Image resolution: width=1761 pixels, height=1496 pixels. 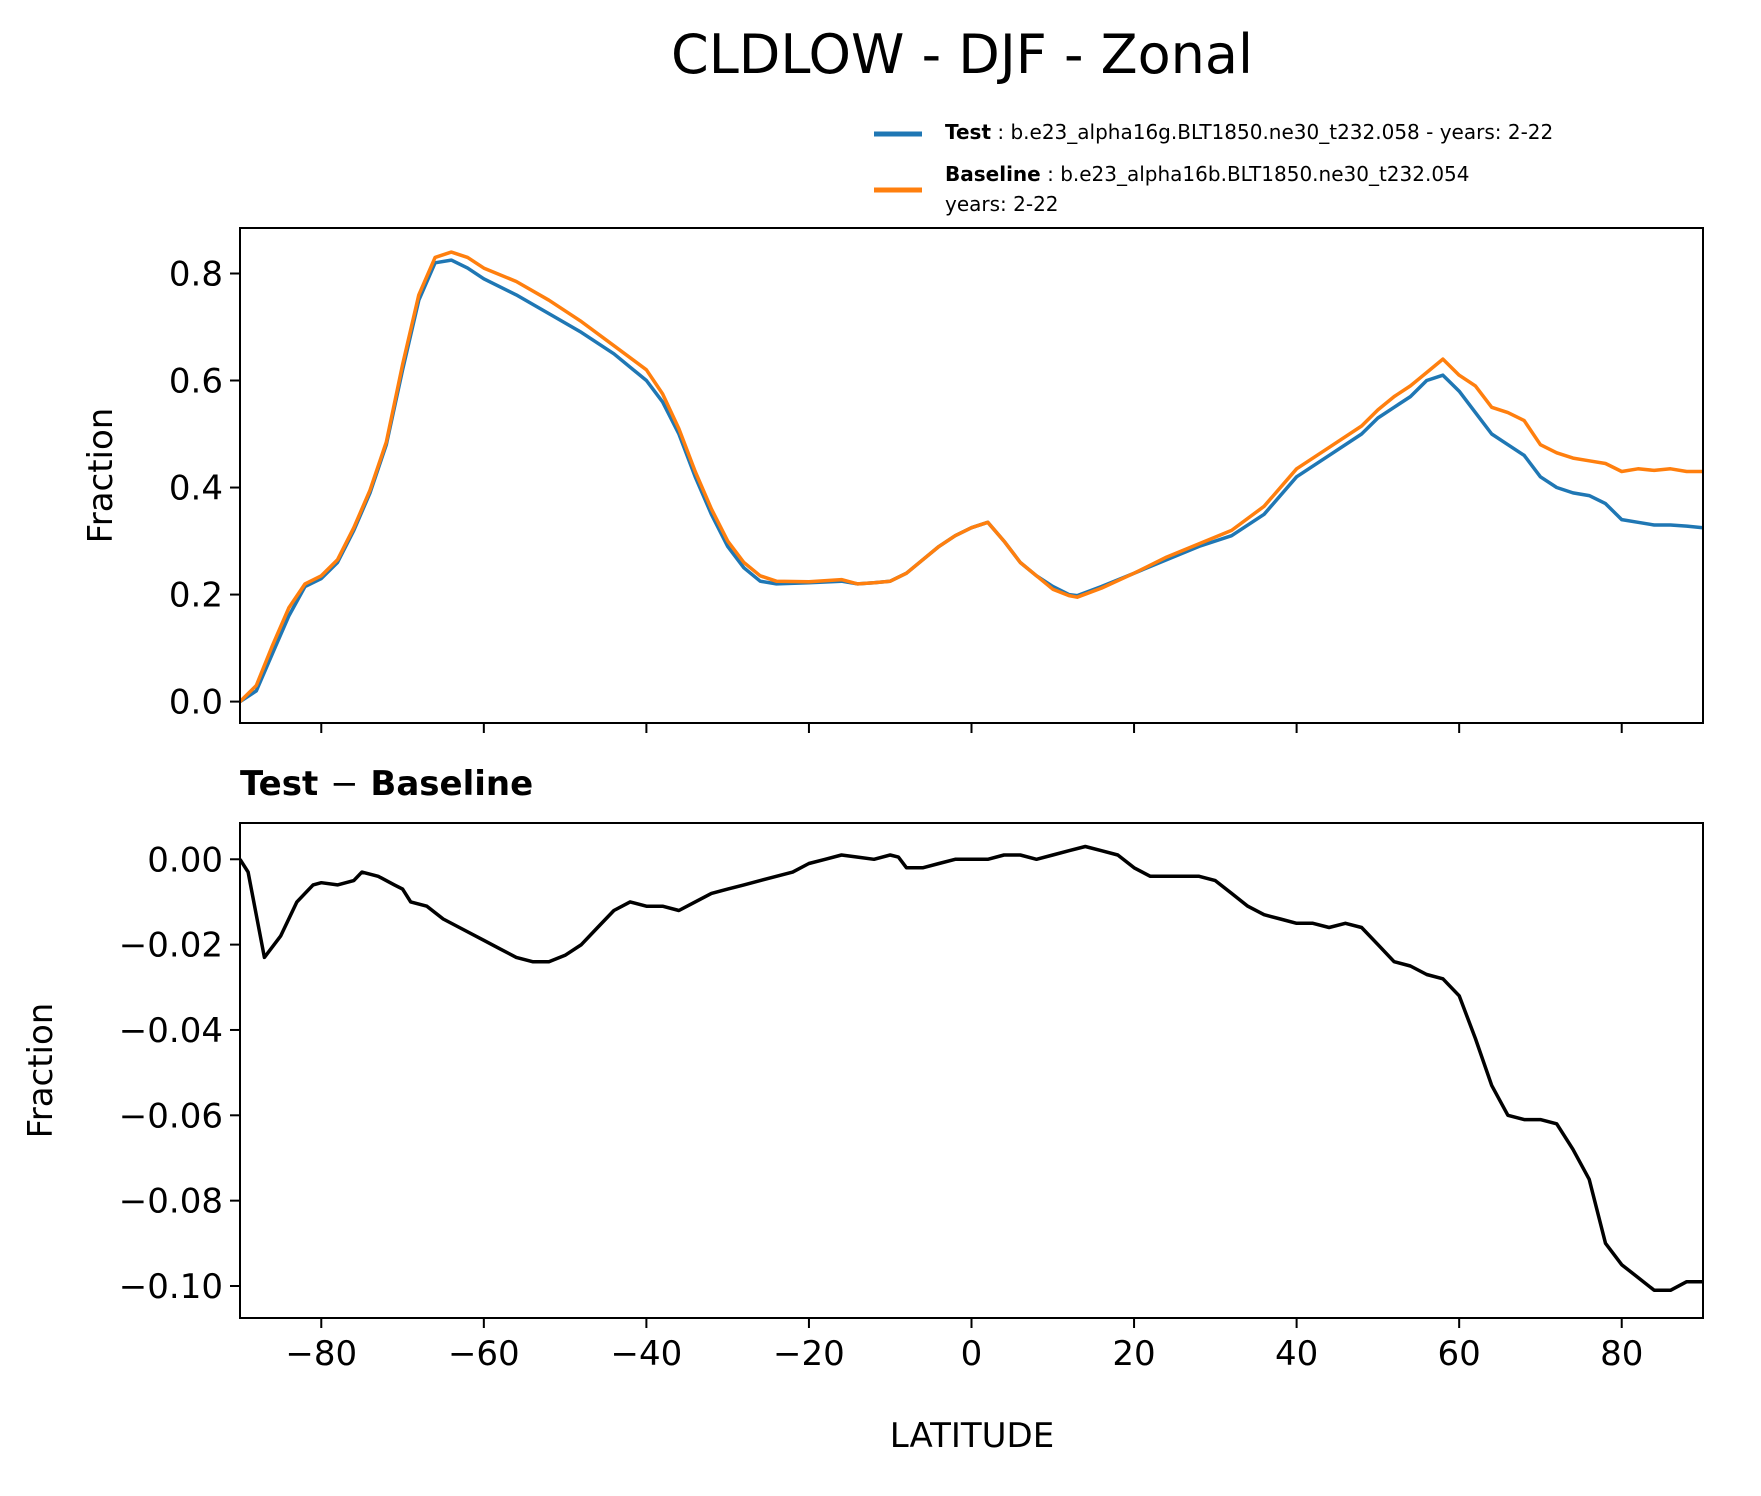 What do you see at coordinates (962, 54) in the screenshot?
I see `figure-title: CLDLOW - DJF - Zonal` at bounding box center [962, 54].